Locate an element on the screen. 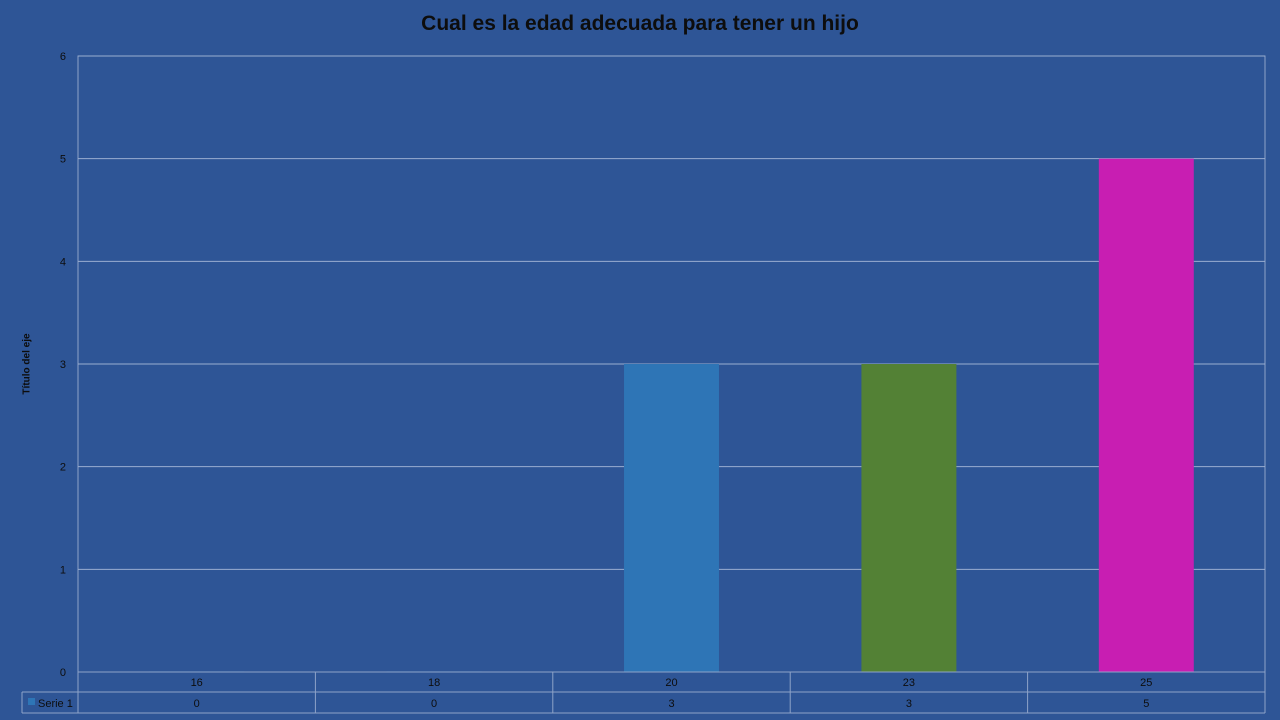 This screenshot has height=720, width=1280. x-tick-label: 25 is located at coordinates (1146, 683).